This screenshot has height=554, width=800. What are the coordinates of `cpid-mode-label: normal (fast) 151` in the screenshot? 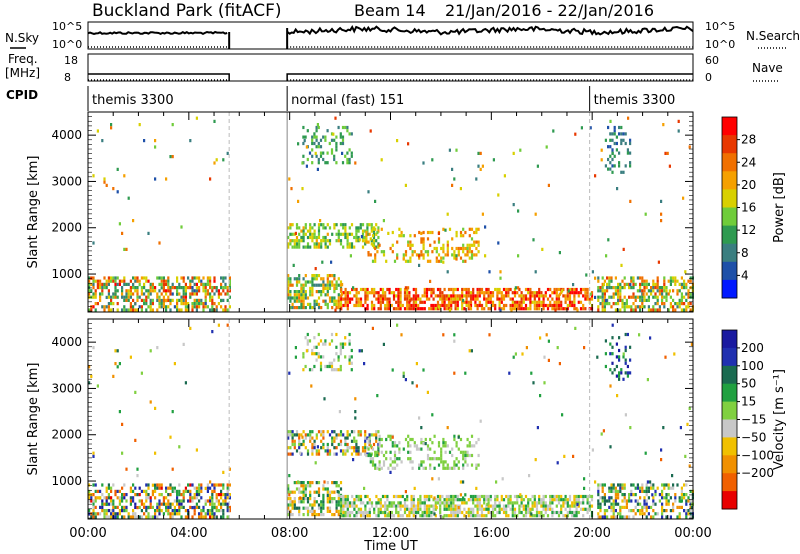 It's located at (347, 100).